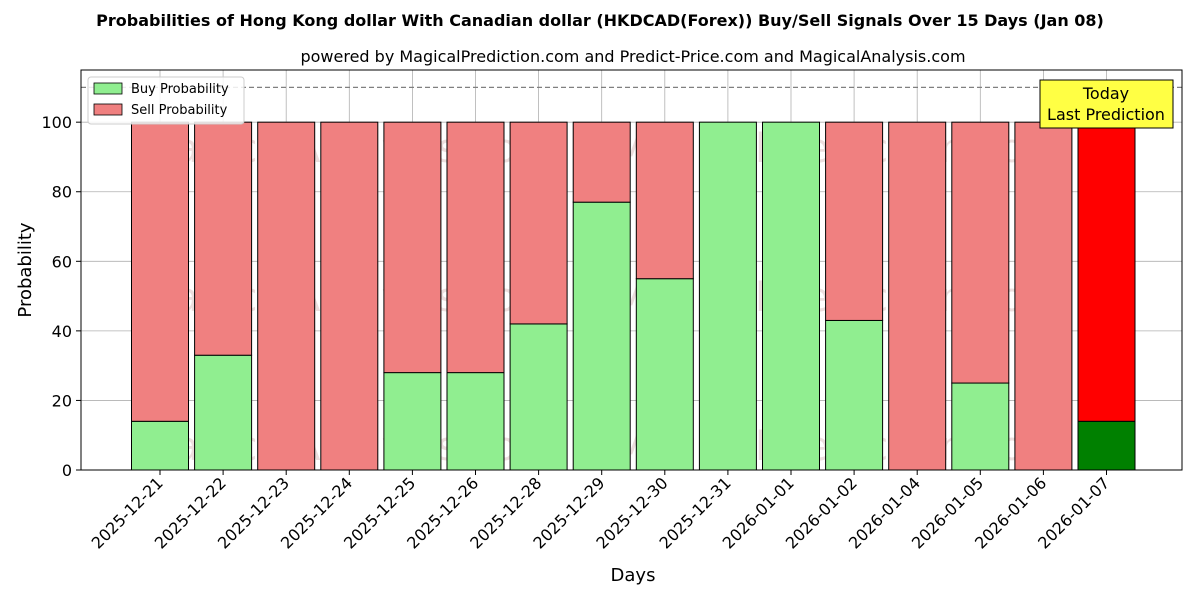 Image resolution: width=1200 pixels, height=600 pixels. What do you see at coordinates (62, 261) in the screenshot?
I see `y-tick-label: 60` at bounding box center [62, 261].